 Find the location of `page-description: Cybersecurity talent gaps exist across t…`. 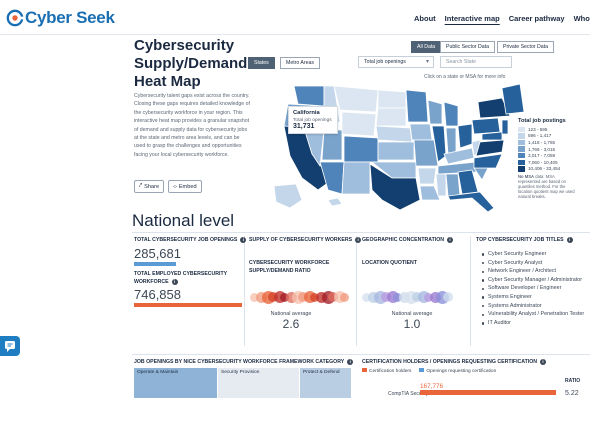

page-description: Cybersecurity talent gaps exist across t… is located at coordinates (192, 125).